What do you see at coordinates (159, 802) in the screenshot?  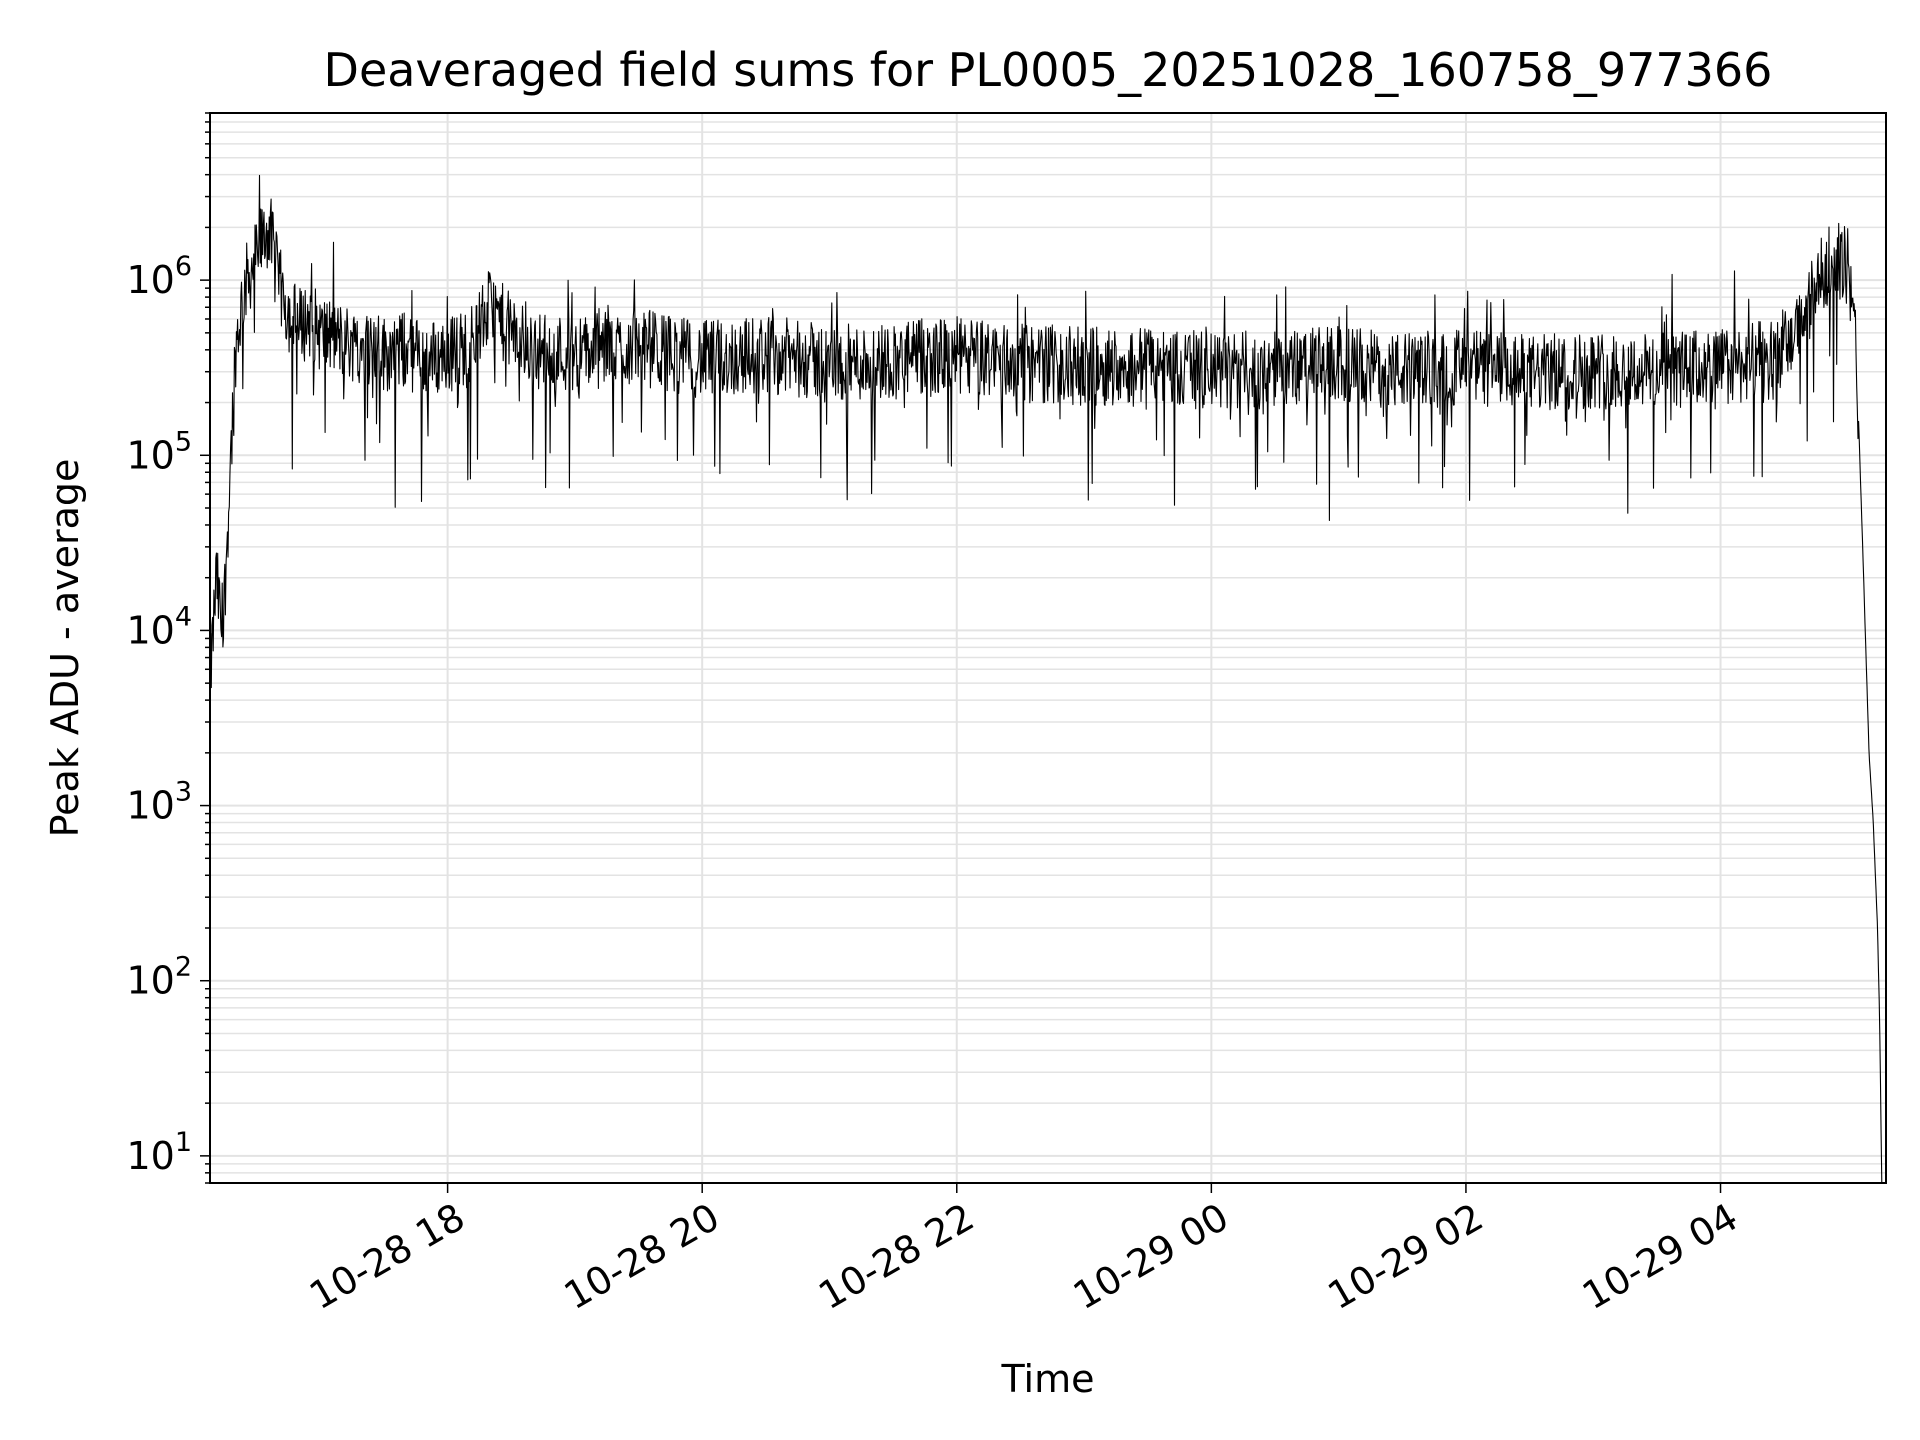 I see `y-tick-label: 10³` at bounding box center [159, 802].